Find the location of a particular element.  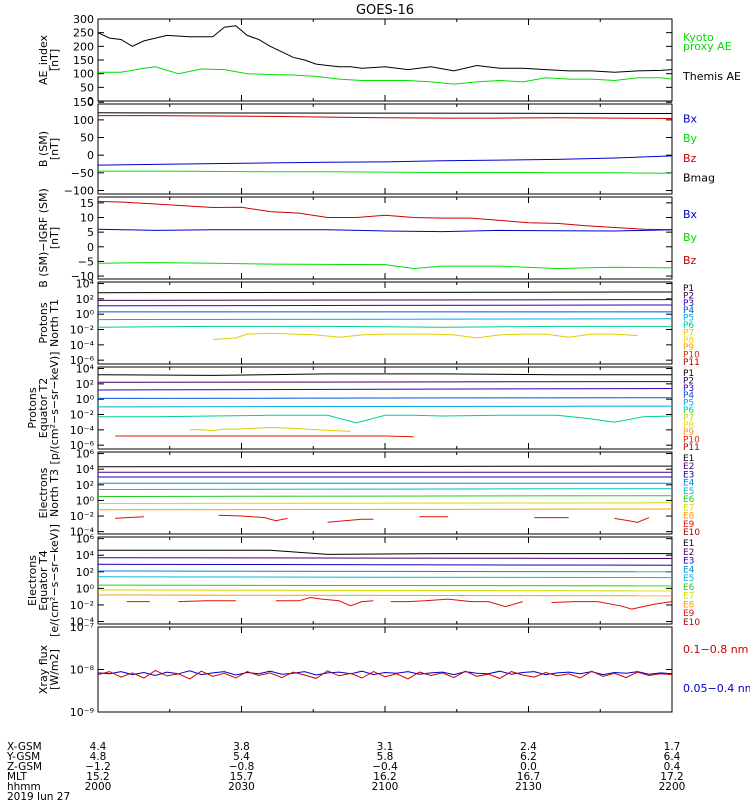

legend-item: Kyoto is located at coordinates (698, 37).